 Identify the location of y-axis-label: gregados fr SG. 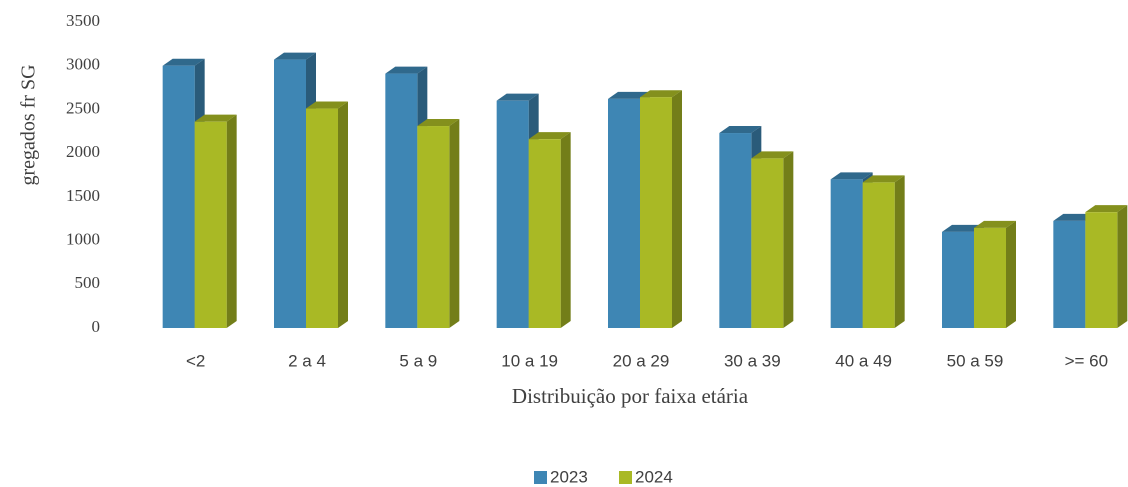
(29, 124).